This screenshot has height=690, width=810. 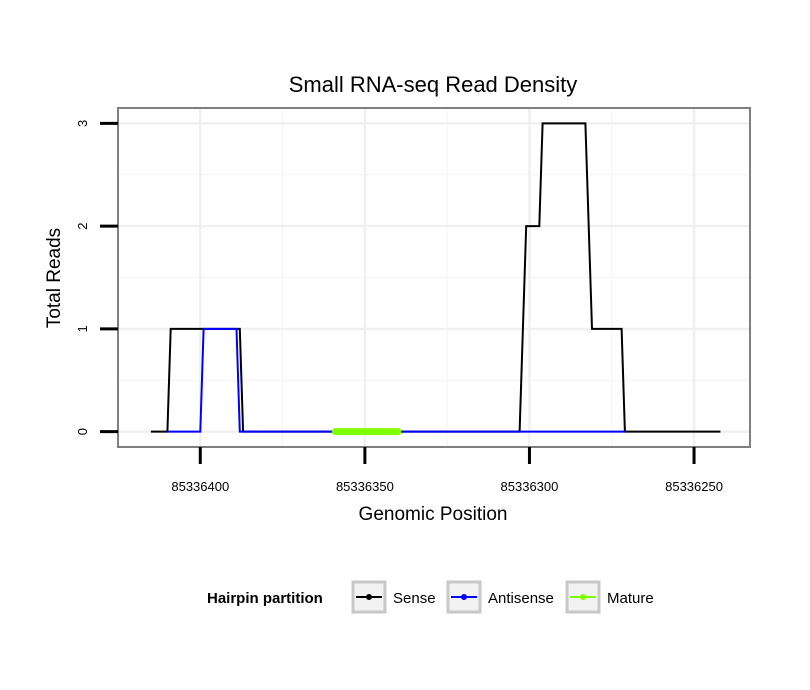 What do you see at coordinates (433, 84) in the screenshot?
I see `chart-title: Small RNA-seq Read Density` at bounding box center [433, 84].